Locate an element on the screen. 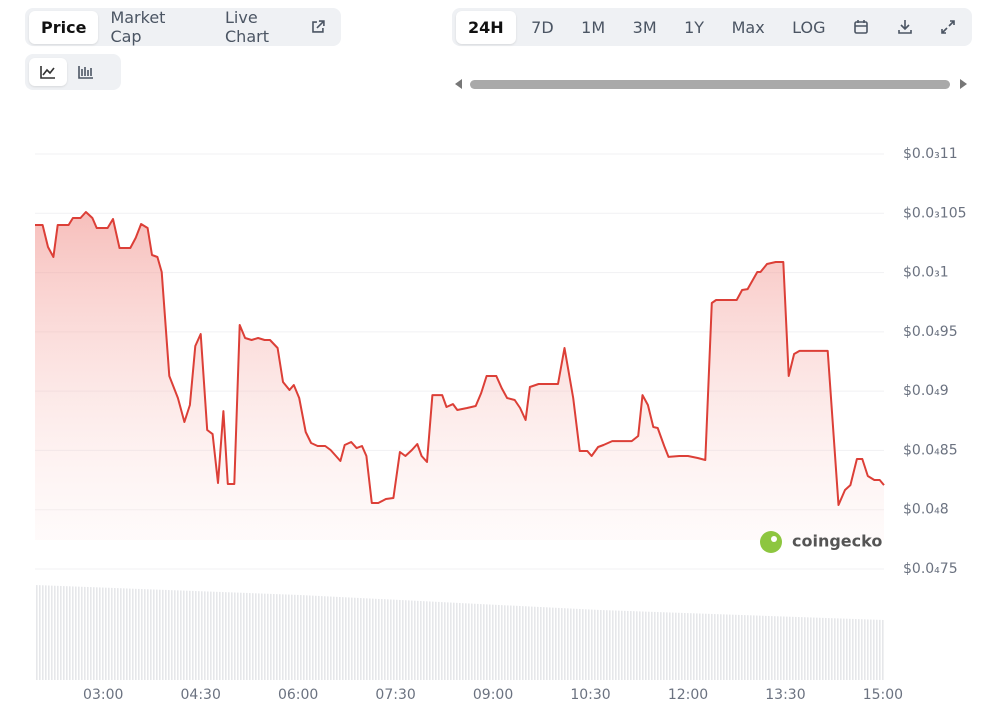  x-tick-label: 03:00 is located at coordinates (103, 695).